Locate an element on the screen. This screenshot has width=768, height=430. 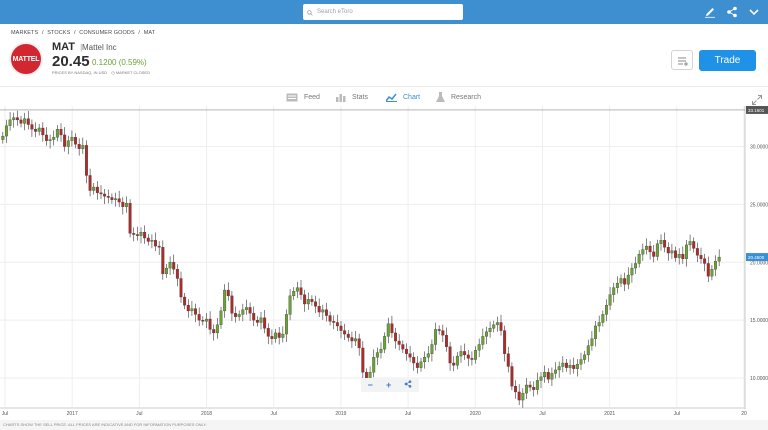
x-tick-label: 20 is located at coordinates (744, 414).